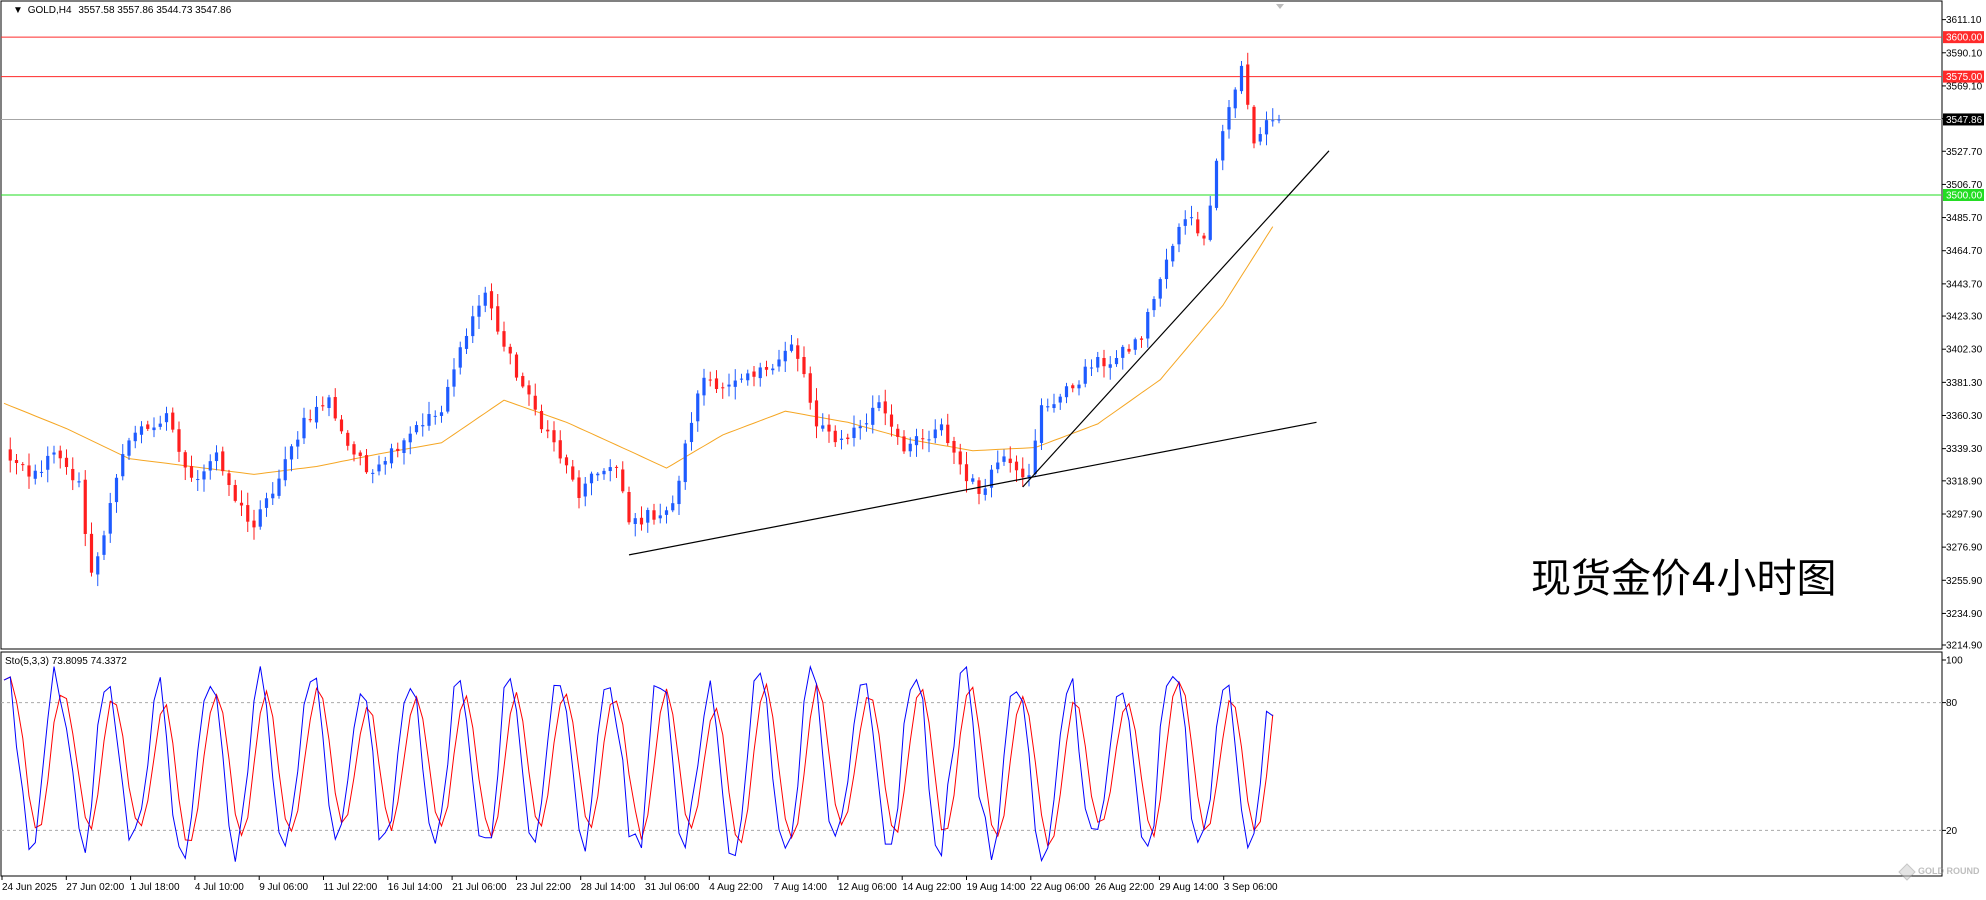  What do you see at coordinates (1964, 548) in the screenshot?
I see `price-tick-label: 3276.90` at bounding box center [1964, 548].